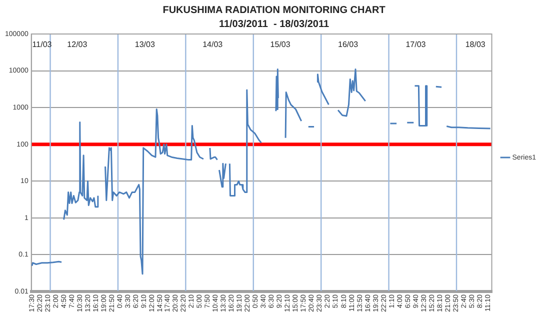 This screenshot has height=317, width=550. What do you see at coordinates (213, 45) in the screenshot?
I see `annotation: 14/03` at bounding box center [213, 45].